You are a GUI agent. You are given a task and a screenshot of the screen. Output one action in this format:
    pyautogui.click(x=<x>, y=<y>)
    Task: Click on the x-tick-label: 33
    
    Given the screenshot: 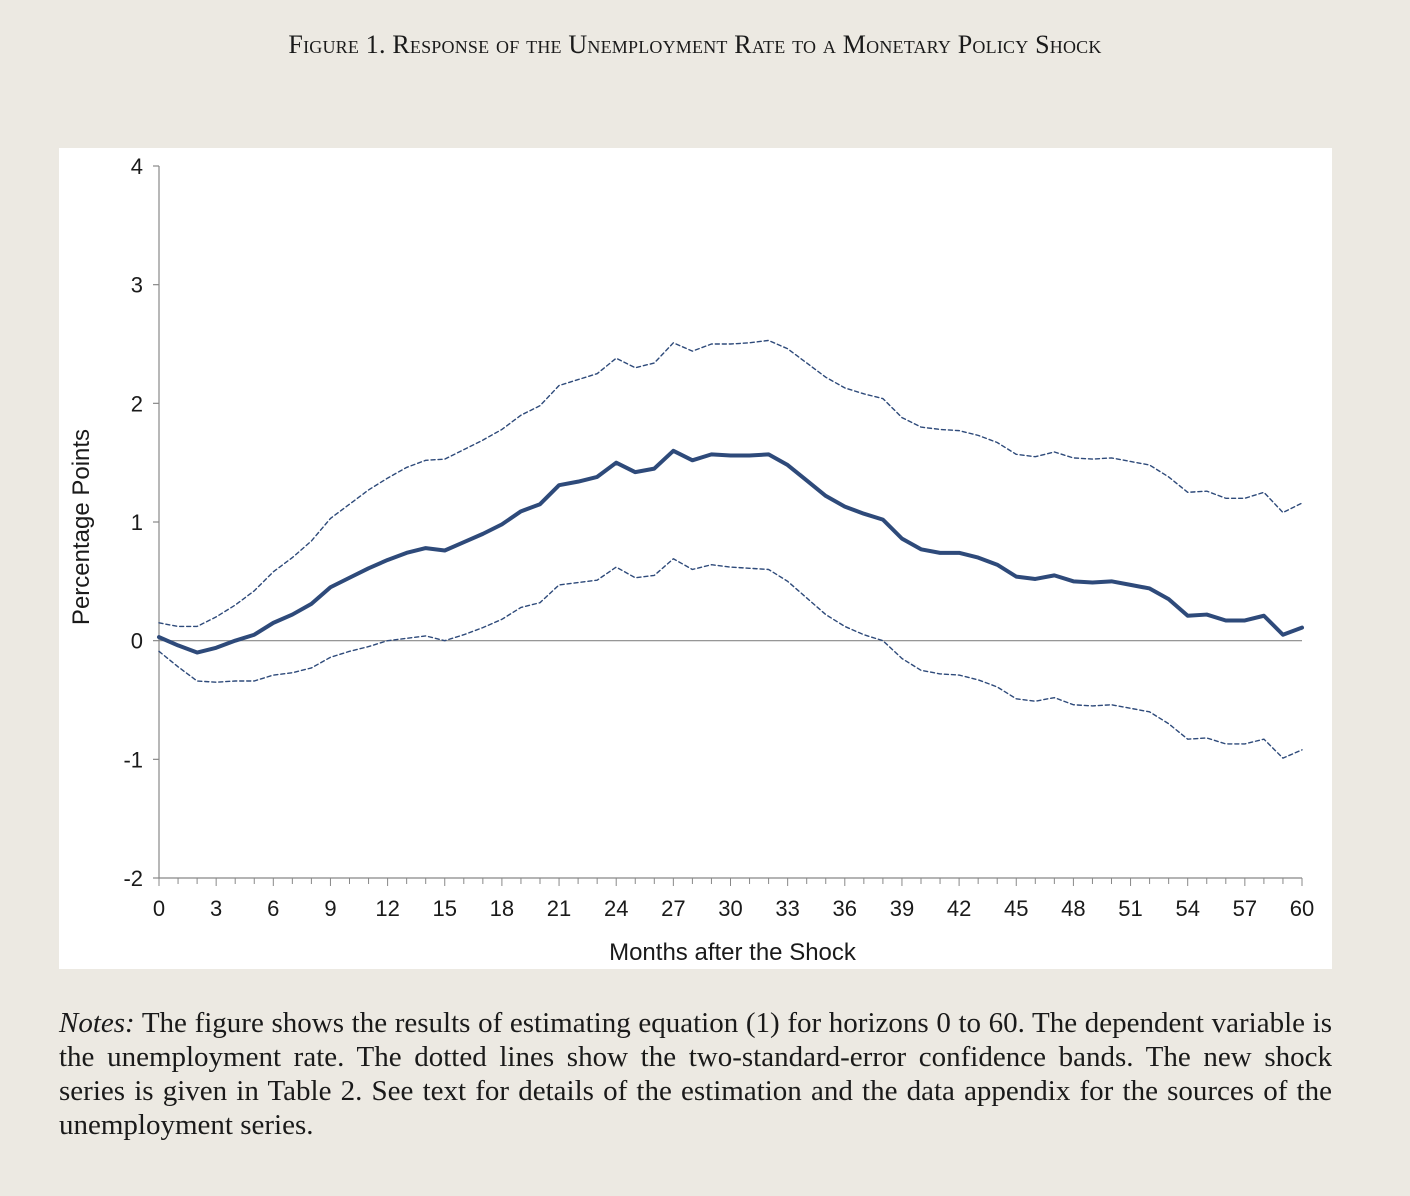 What is the action you would take?
    pyautogui.click(x=787, y=908)
    